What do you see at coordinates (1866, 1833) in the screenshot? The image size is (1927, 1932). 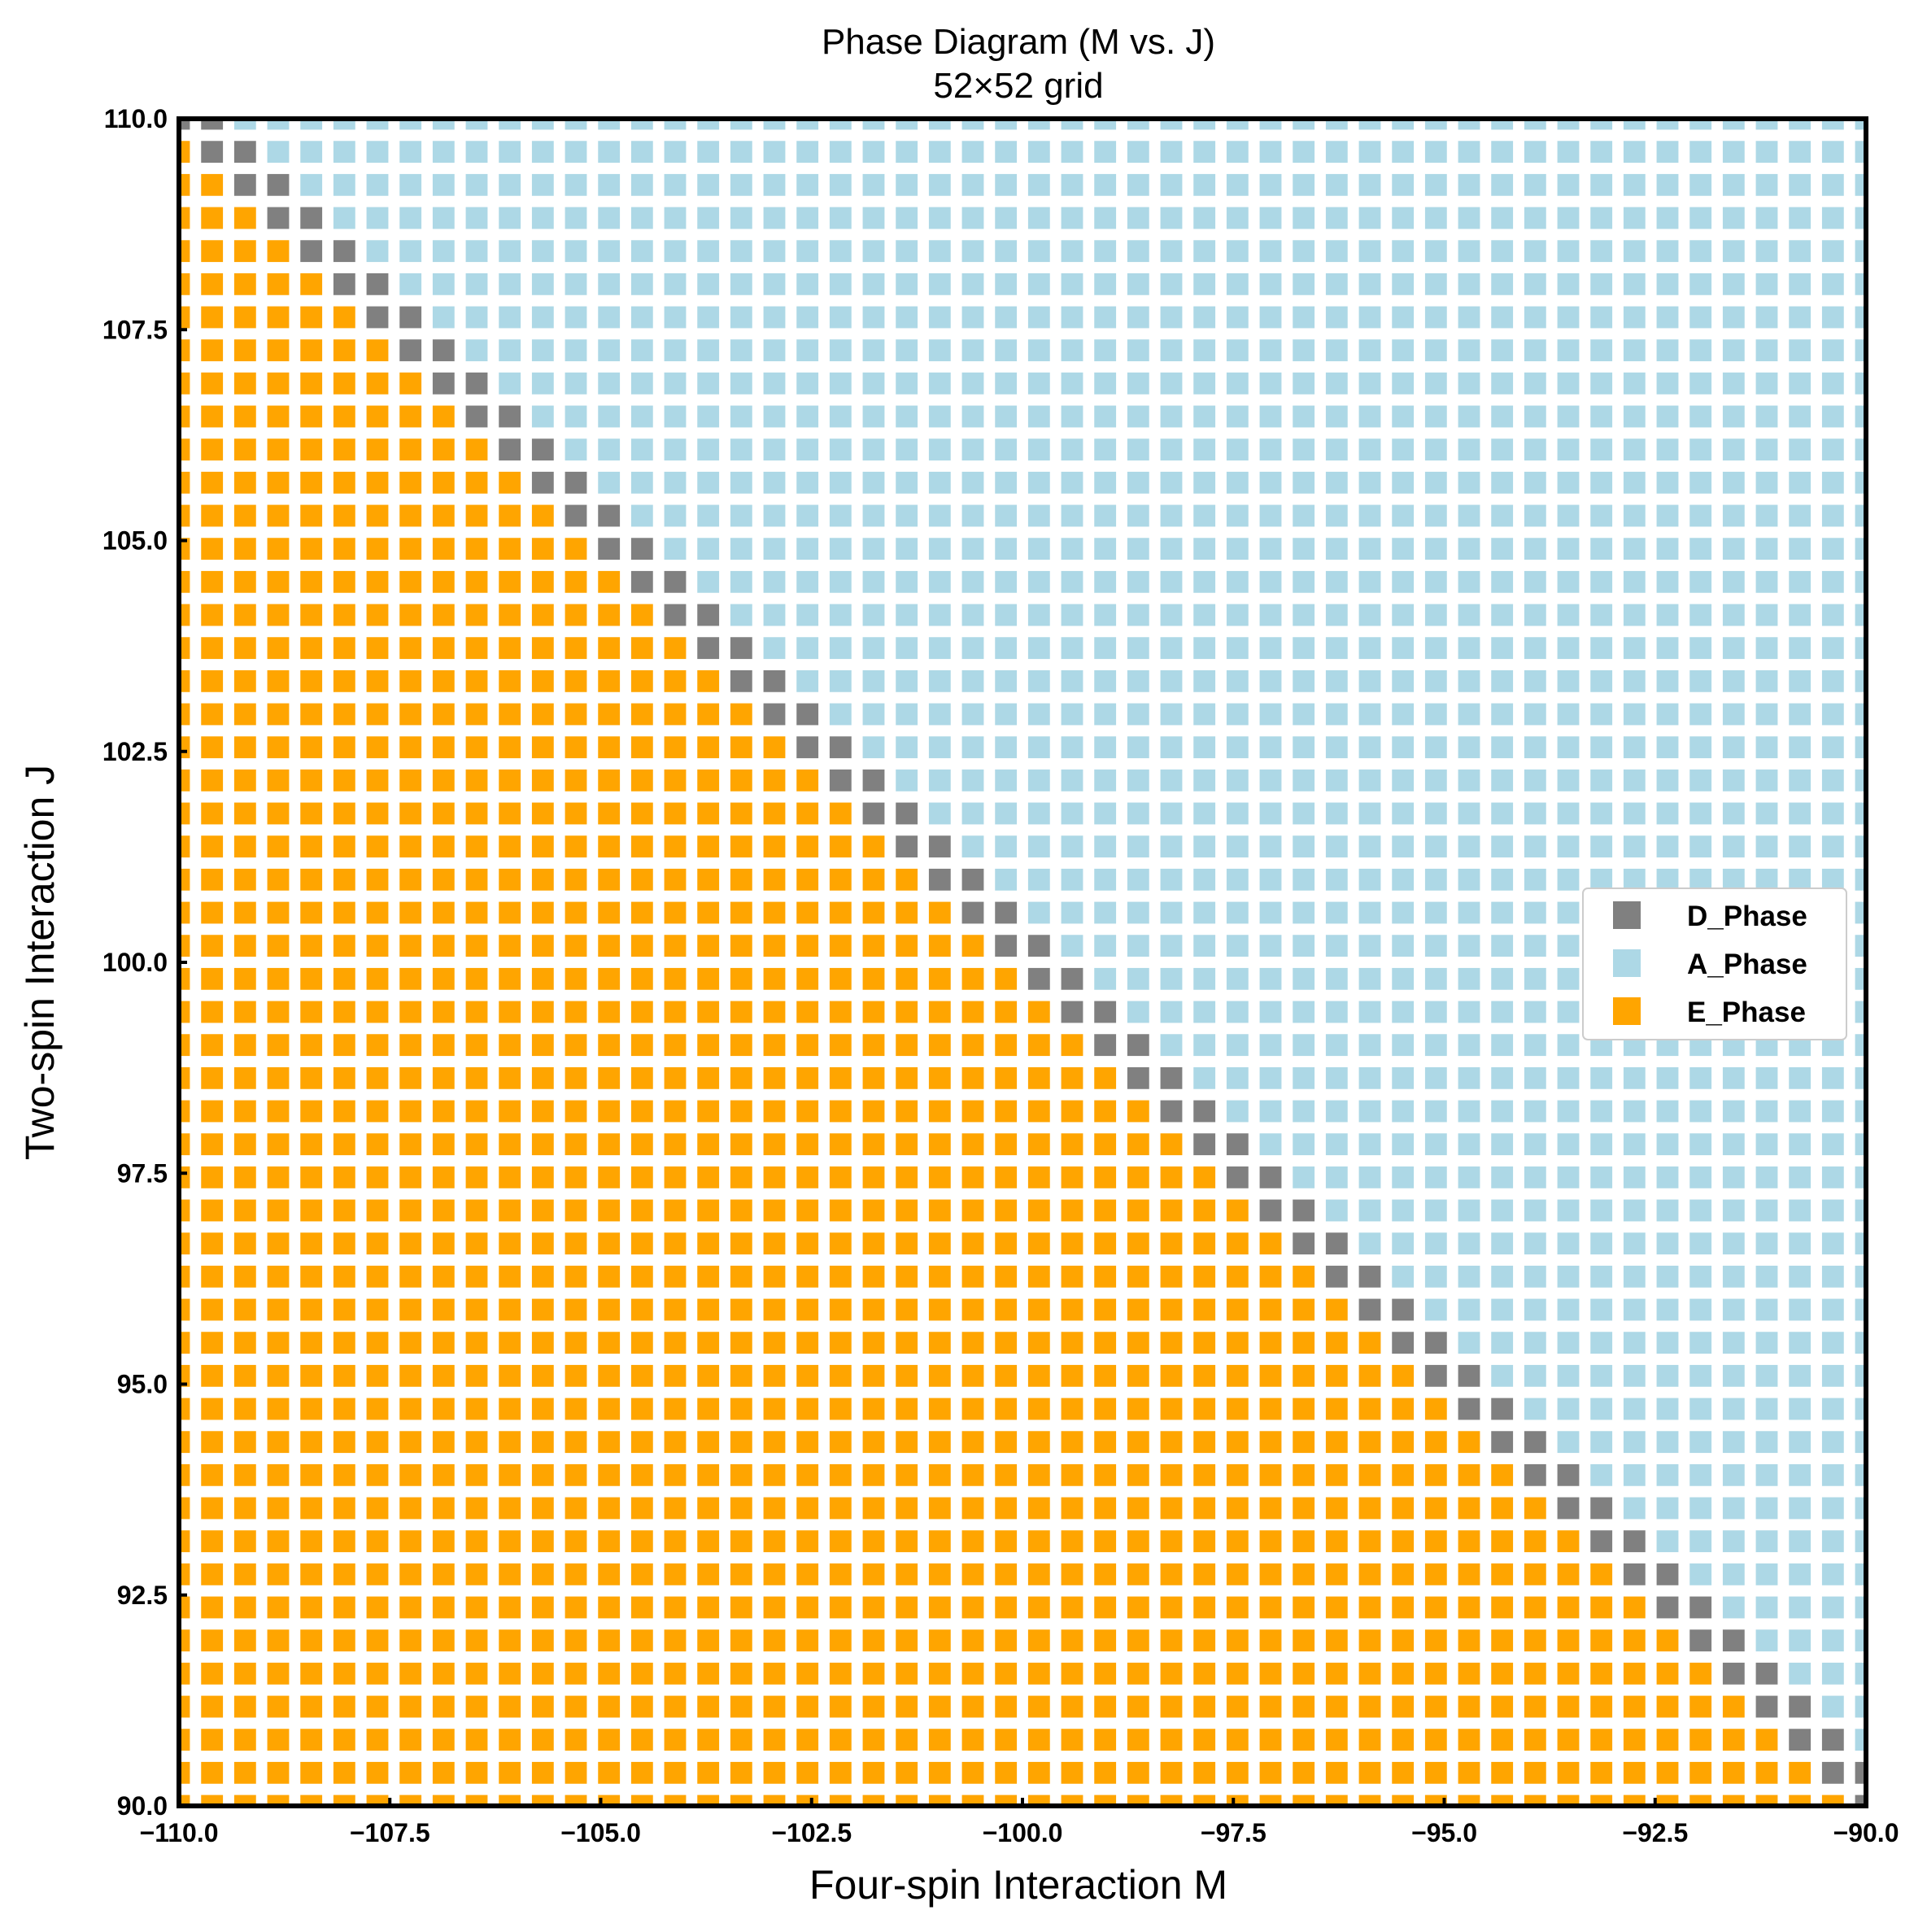 I see `x-tick-label: −90.0` at bounding box center [1866, 1833].